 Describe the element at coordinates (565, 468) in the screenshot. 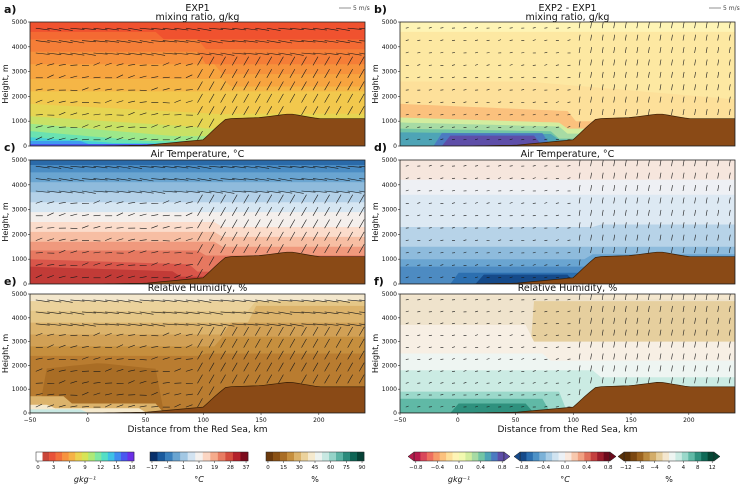

I see `colorbar-tick-label: 0.0` at that location.